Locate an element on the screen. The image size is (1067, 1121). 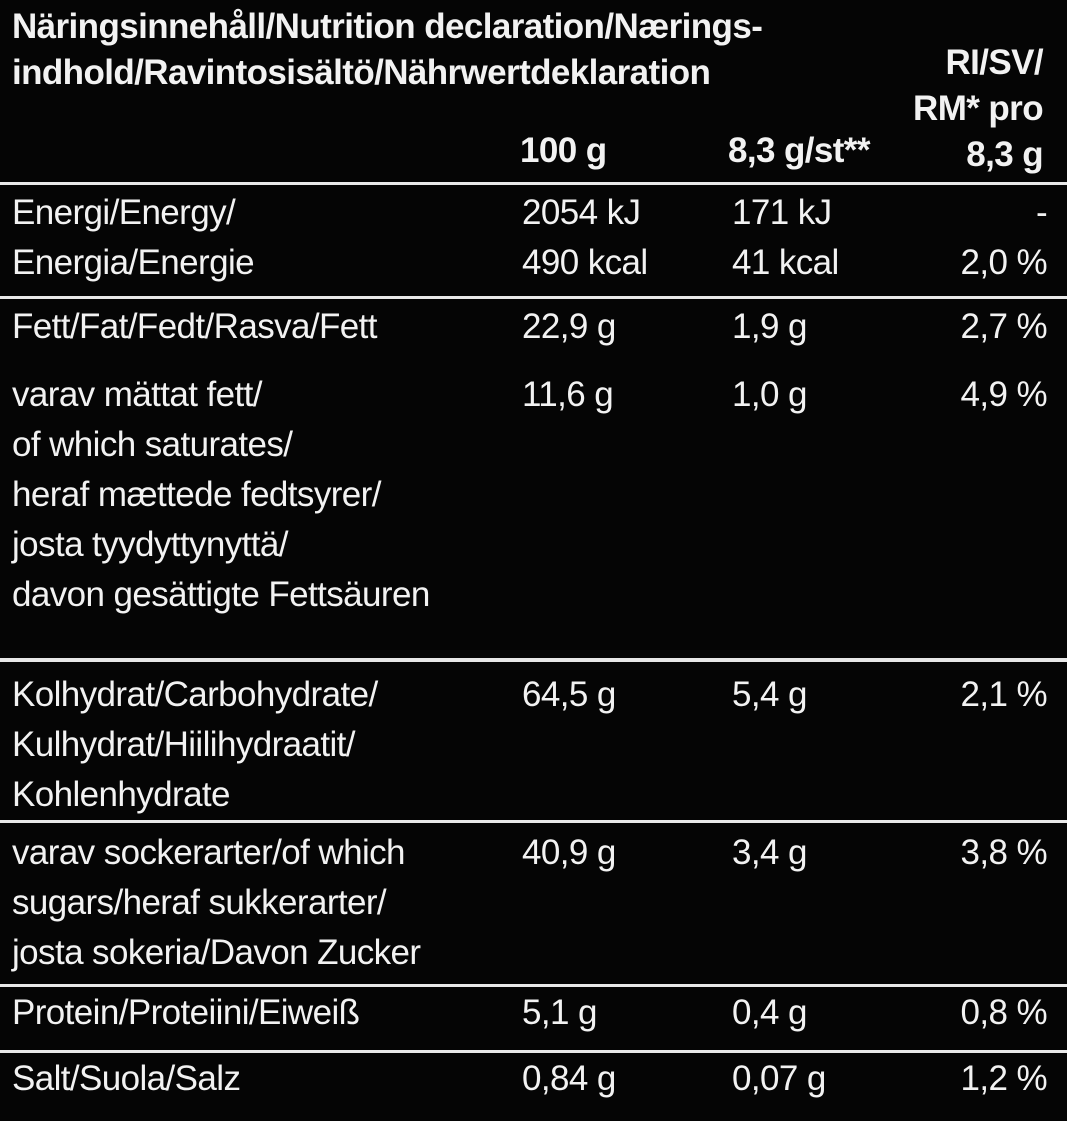
per100-line: 22,9 g is located at coordinates (569, 326).